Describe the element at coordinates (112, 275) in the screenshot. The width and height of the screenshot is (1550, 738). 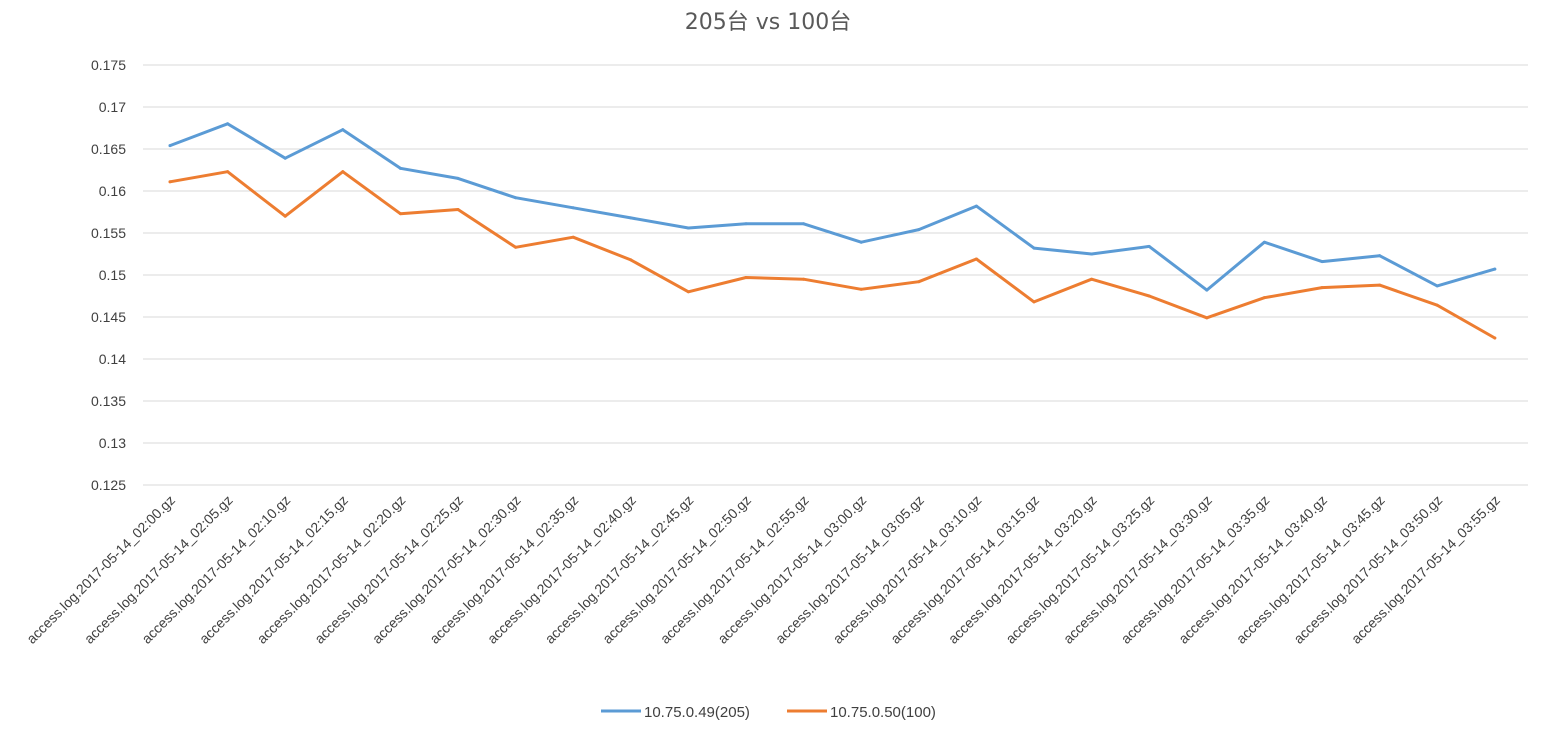
I see `y-tick-label: 0.15` at that location.